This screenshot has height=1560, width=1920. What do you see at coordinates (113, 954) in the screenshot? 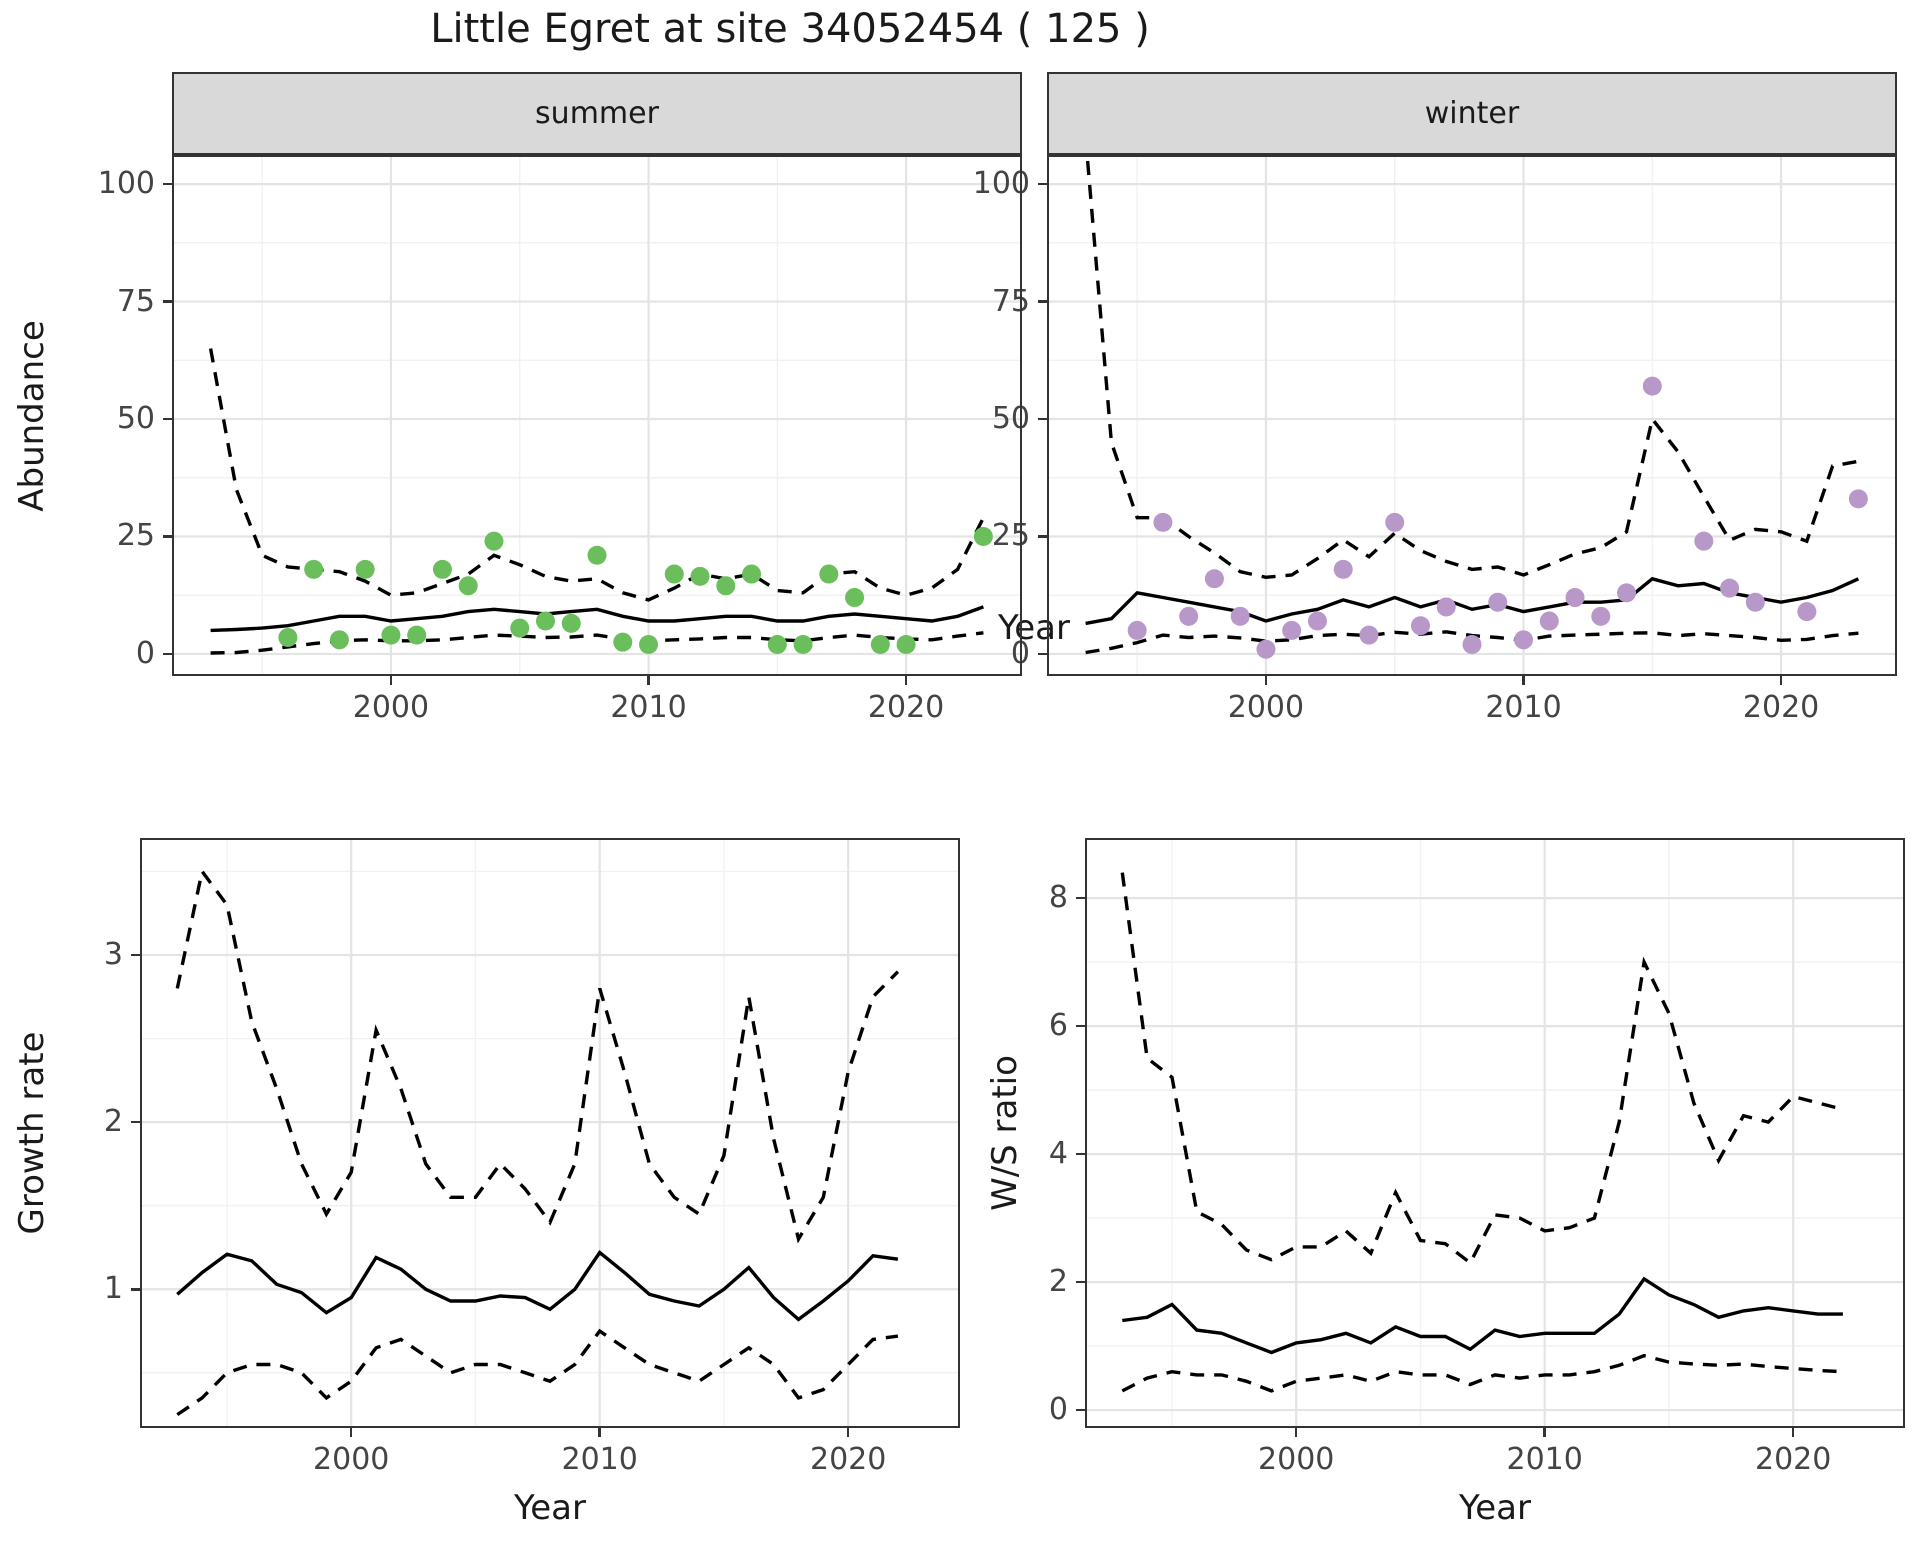
I see `y-tick-label: 3` at bounding box center [113, 954].